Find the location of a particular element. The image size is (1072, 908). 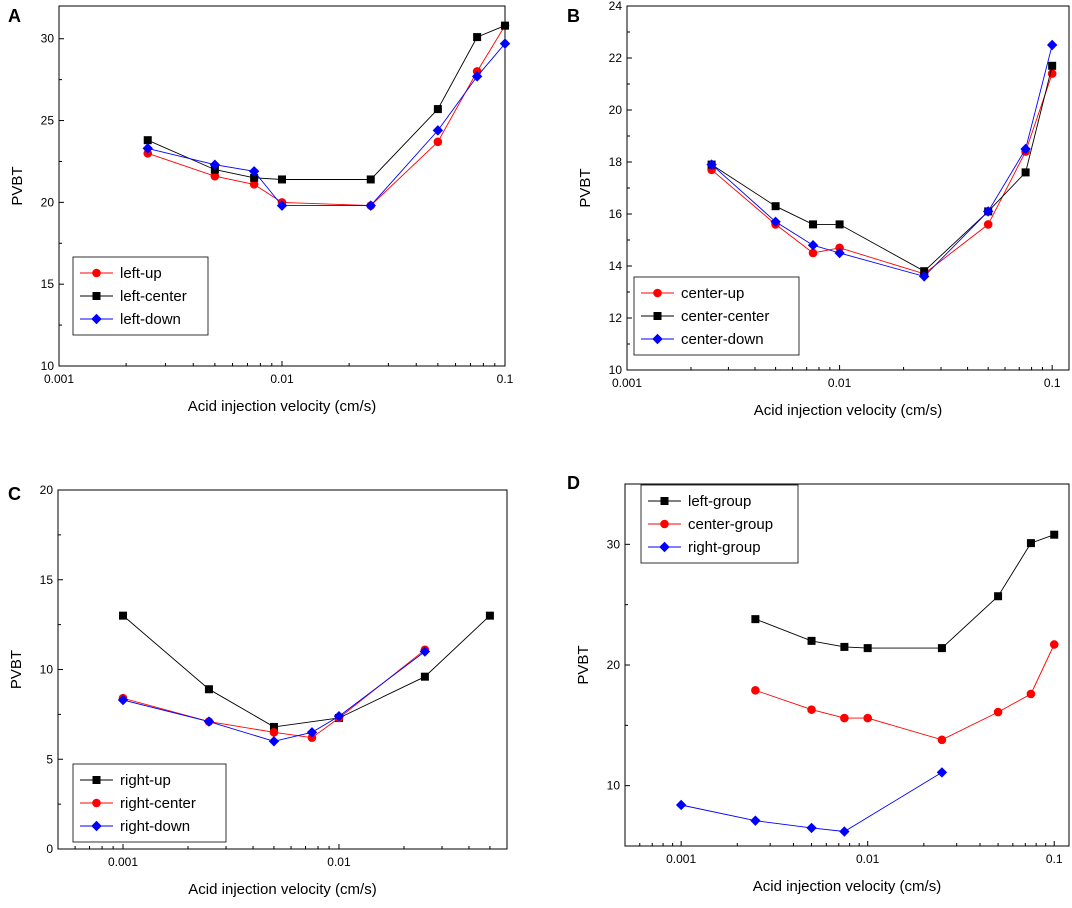

series-center-down is located at coordinates (882, 160).